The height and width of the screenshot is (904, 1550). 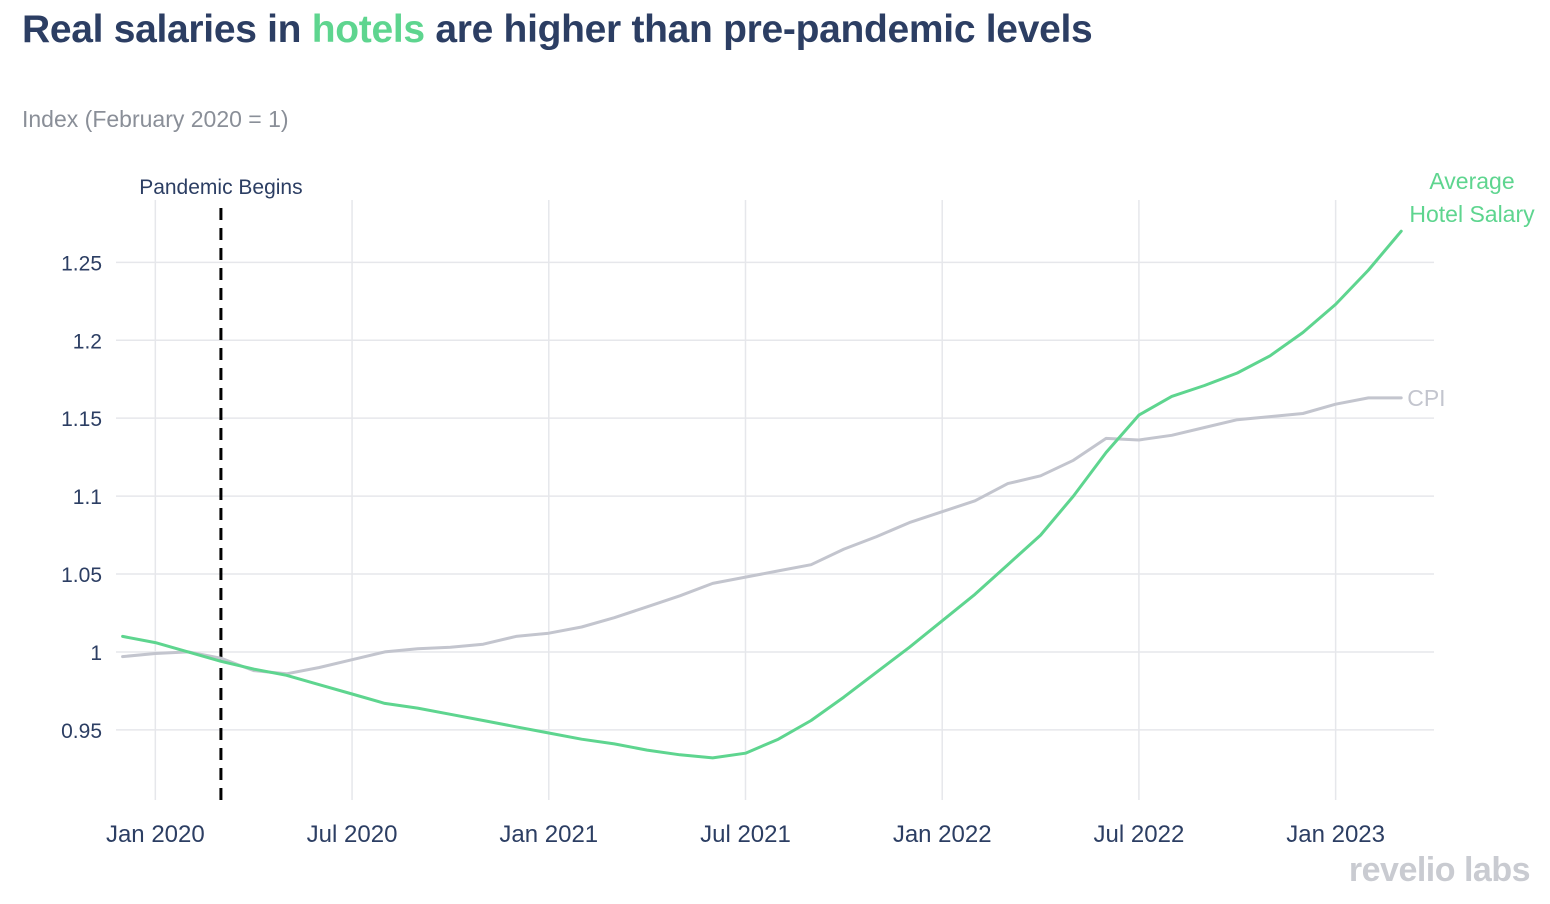 What do you see at coordinates (87, 341) in the screenshot?
I see `y-tick-label-1-2: 1.2` at bounding box center [87, 341].